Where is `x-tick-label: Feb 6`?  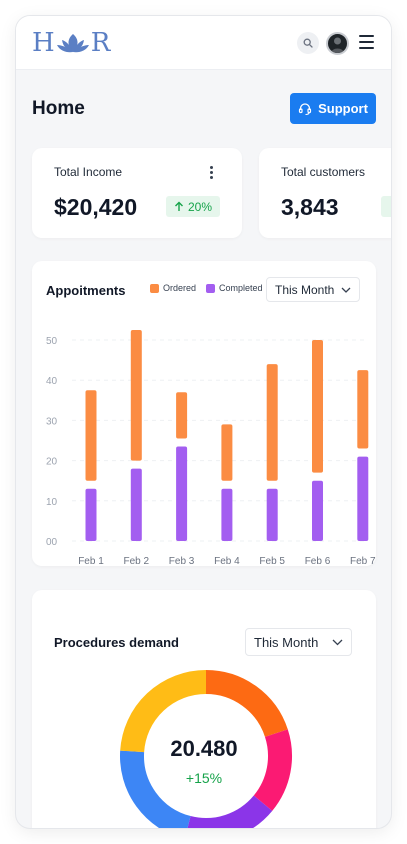
x-tick-label: Feb 6 is located at coordinates (318, 561).